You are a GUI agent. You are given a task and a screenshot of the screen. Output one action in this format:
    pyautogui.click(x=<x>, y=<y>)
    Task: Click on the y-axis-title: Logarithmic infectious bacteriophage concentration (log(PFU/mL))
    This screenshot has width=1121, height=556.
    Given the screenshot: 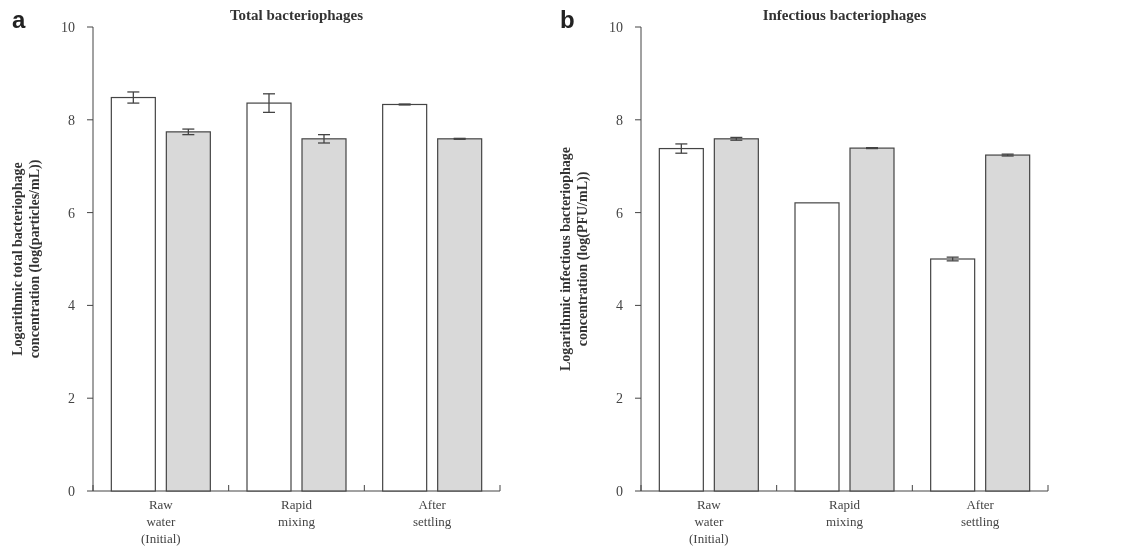 What is the action you would take?
    pyautogui.click(x=574, y=259)
    